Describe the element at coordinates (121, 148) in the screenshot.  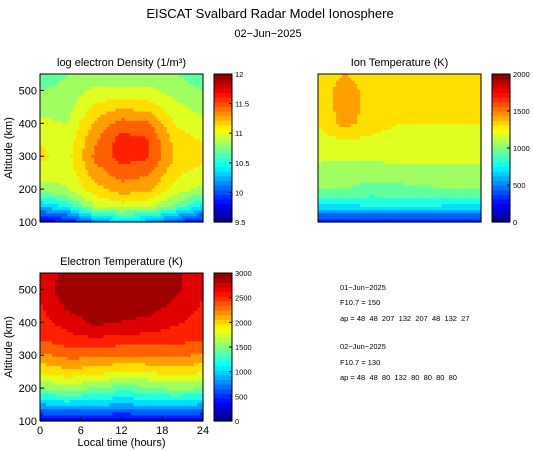
I see `plot-frame` at that location.